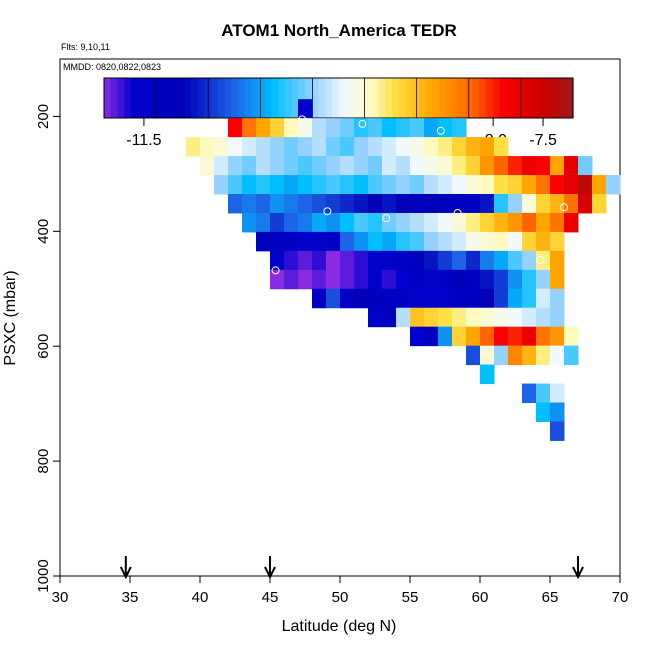 This screenshot has height=650, width=650. What do you see at coordinates (410, 597) in the screenshot?
I see `x-tick-label: 55` at bounding box center [410, 597].